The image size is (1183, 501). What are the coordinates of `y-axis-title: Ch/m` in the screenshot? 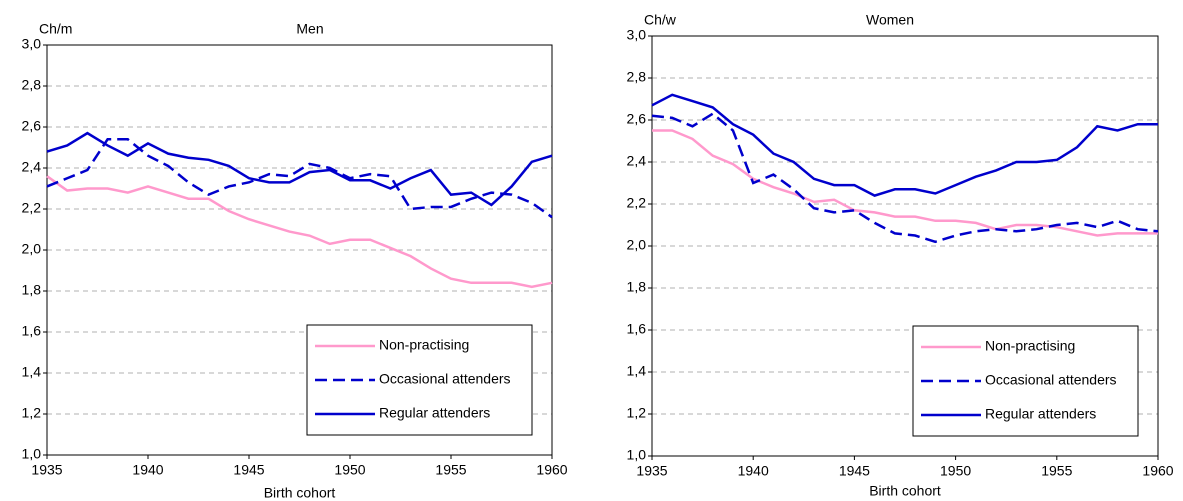 It's located at (55, 29).